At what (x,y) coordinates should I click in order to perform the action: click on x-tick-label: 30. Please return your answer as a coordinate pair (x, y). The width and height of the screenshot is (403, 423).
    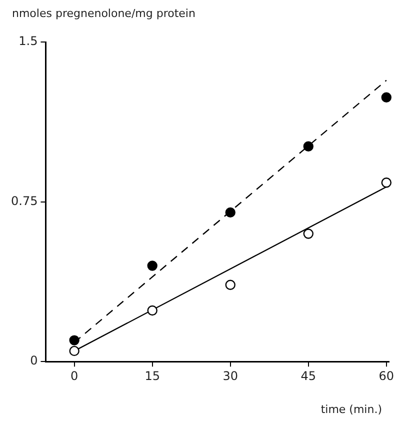
    Looking at the image, I should click on (230, 375).